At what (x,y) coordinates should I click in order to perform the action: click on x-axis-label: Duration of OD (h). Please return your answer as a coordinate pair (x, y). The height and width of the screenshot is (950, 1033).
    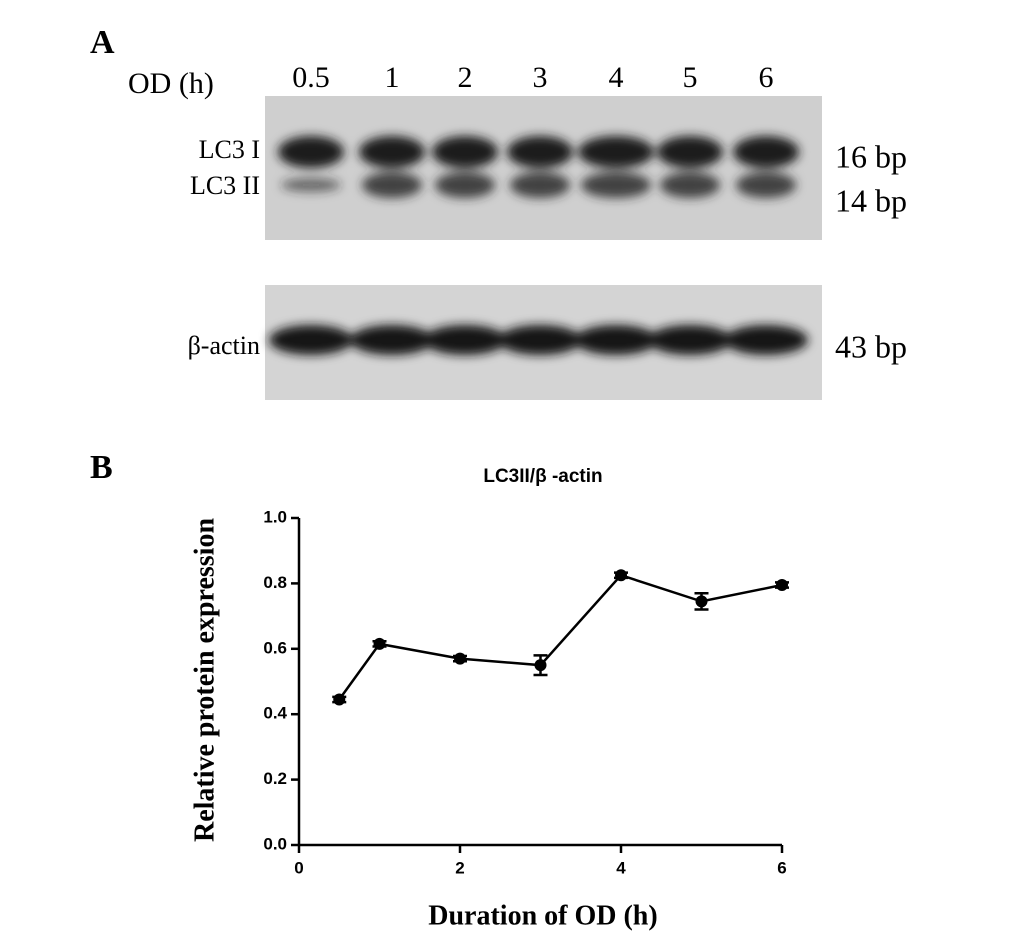
    Looking at the image, I should click on (542, 915).